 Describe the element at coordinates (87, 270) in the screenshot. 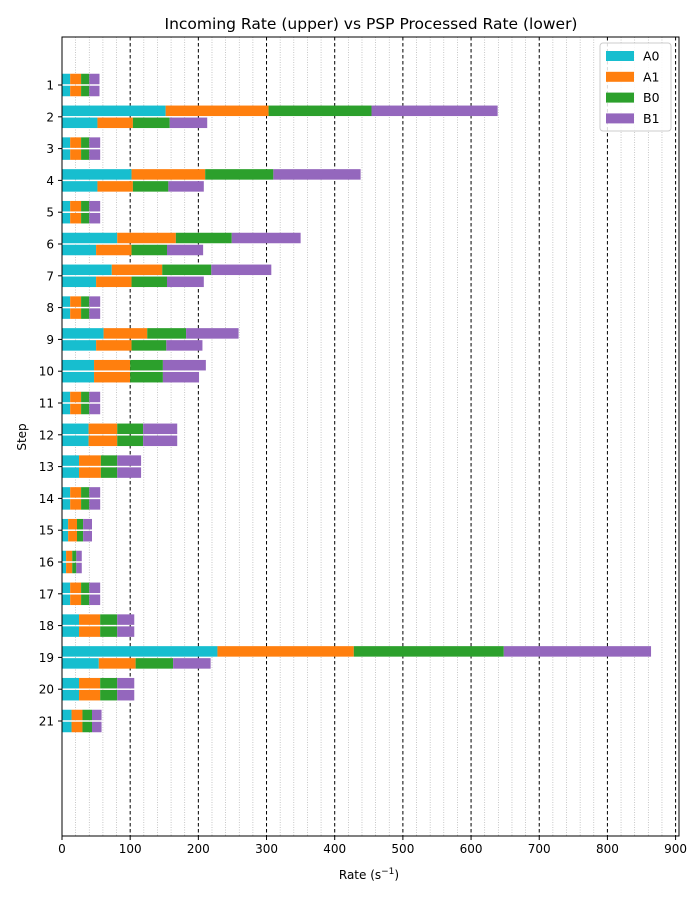

I see `bar-incoming-step-7-a0` at that location.